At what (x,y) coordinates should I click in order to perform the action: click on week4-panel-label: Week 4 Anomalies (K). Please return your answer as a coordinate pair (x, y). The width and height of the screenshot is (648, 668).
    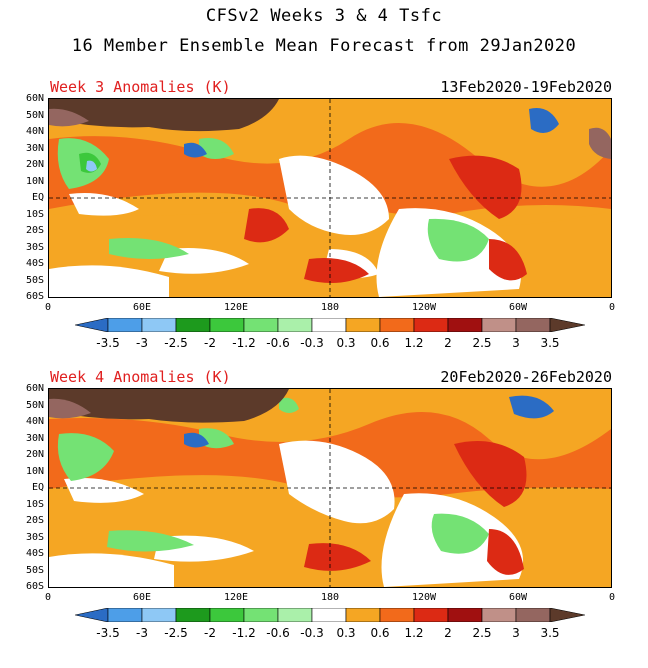
    Looking at the image, I should click on (140, 377).